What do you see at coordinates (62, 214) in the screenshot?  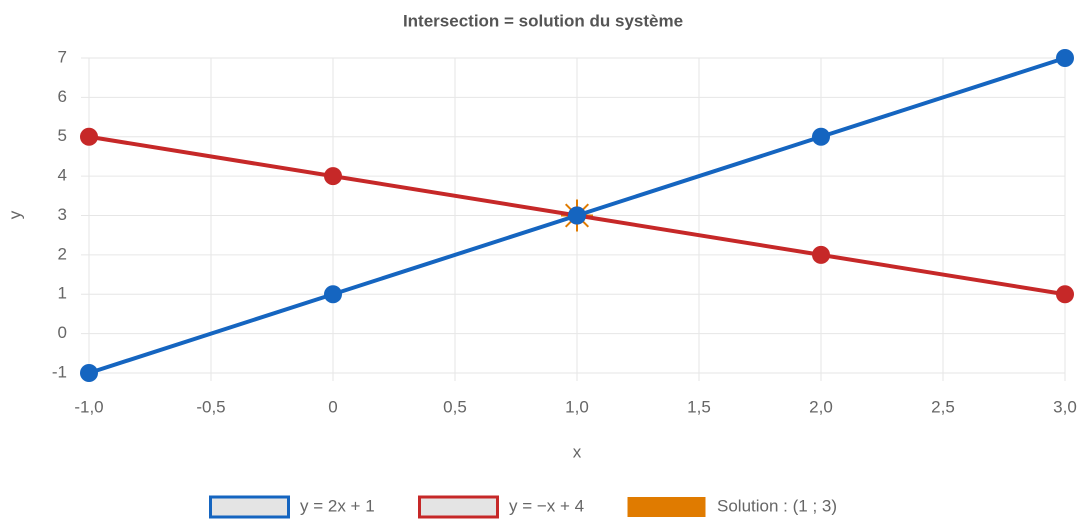 I see `y-tick-label: 3` at bounding box center [62, 214].